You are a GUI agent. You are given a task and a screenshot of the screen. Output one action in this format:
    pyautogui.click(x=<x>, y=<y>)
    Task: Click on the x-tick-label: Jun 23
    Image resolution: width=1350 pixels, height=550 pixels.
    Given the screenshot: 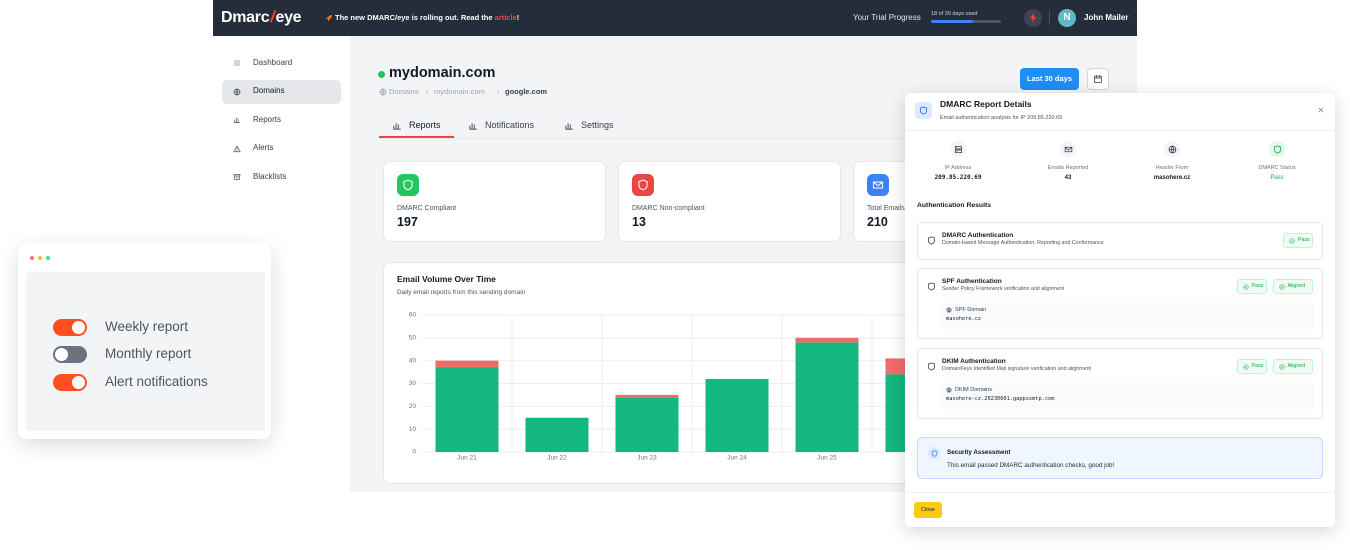 What is the action you would take?
    pyautogui.click(x=647, y=458)
    